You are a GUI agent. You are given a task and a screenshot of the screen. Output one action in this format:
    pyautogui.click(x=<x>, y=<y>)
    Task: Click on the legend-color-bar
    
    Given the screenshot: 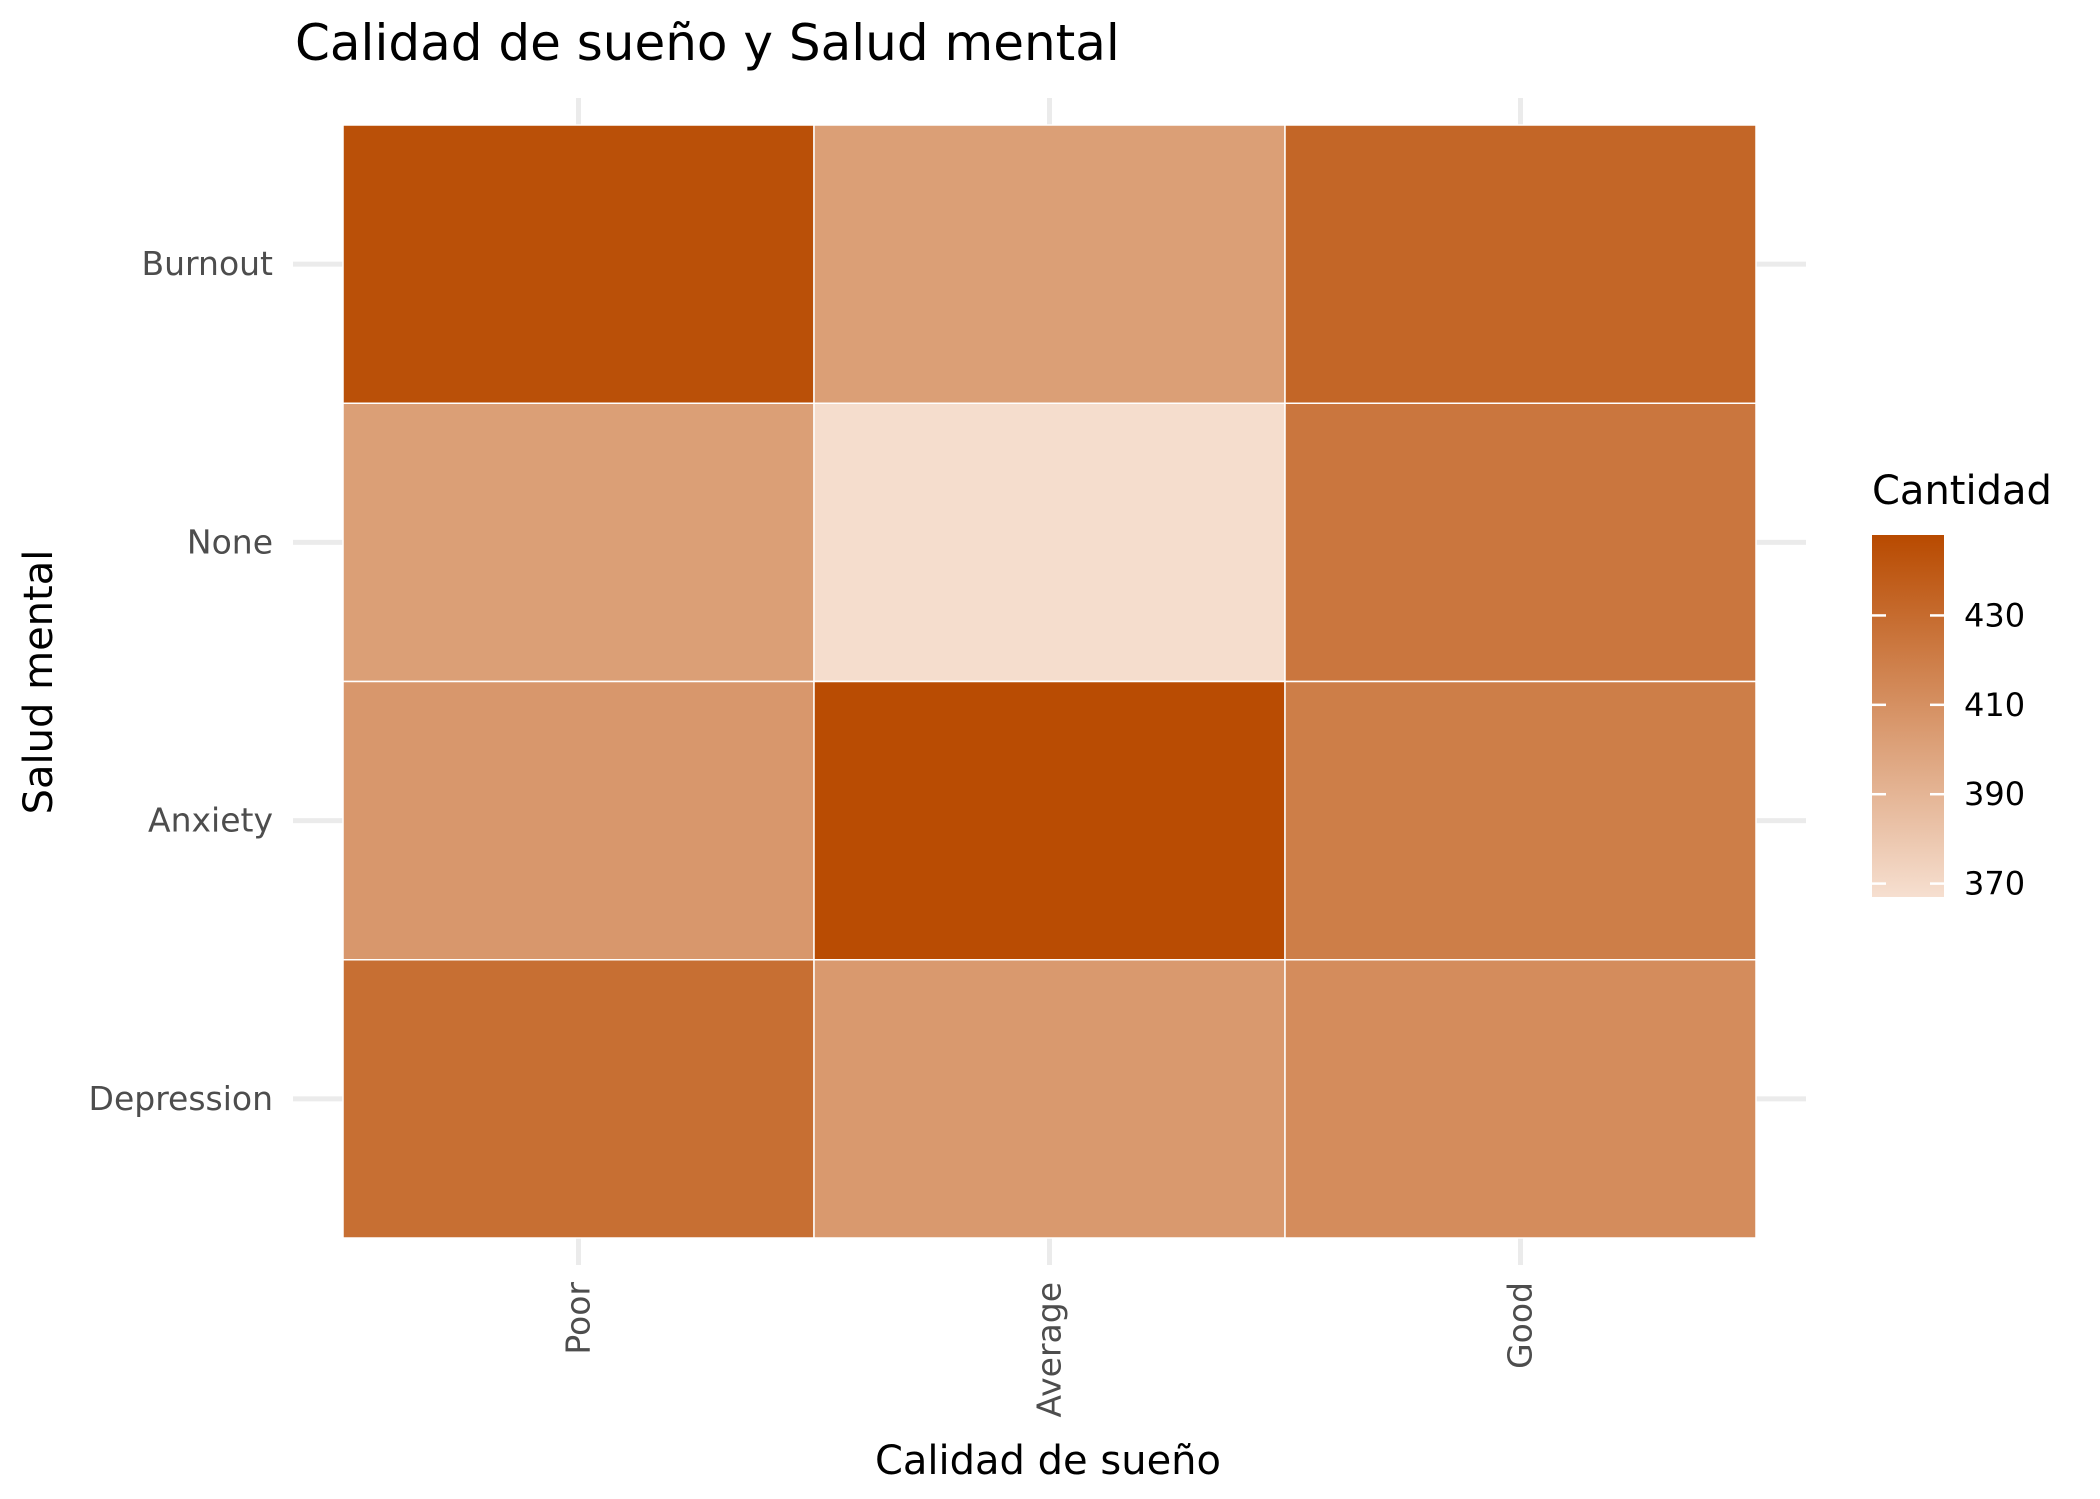 What is the action you would take?
    pyautogui.click(x=1908, y=716)
    